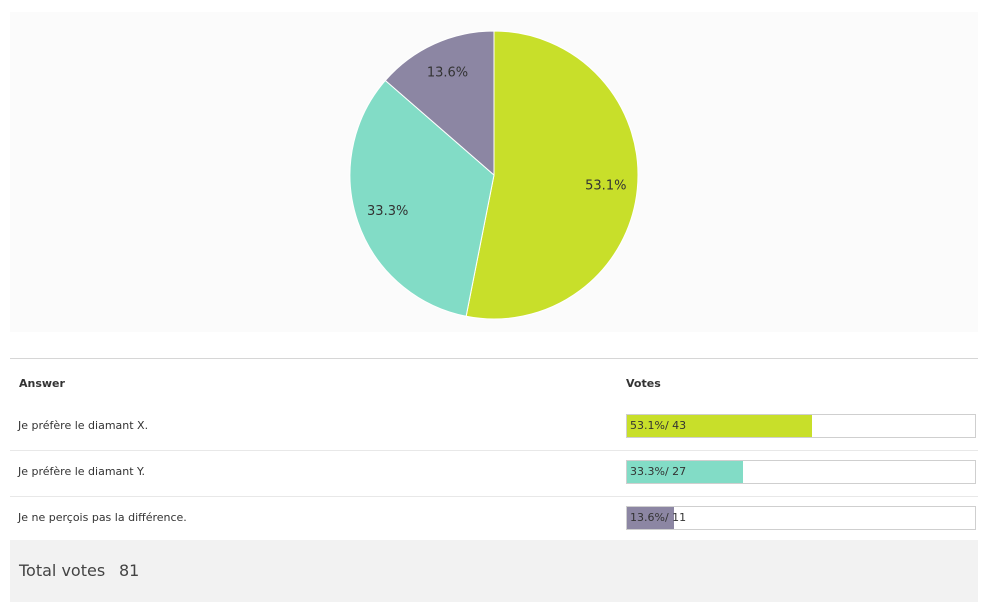 The image size is (992, 610). I want to click on vote-bar-text: 33.3%/ 27, so click(658, 471).